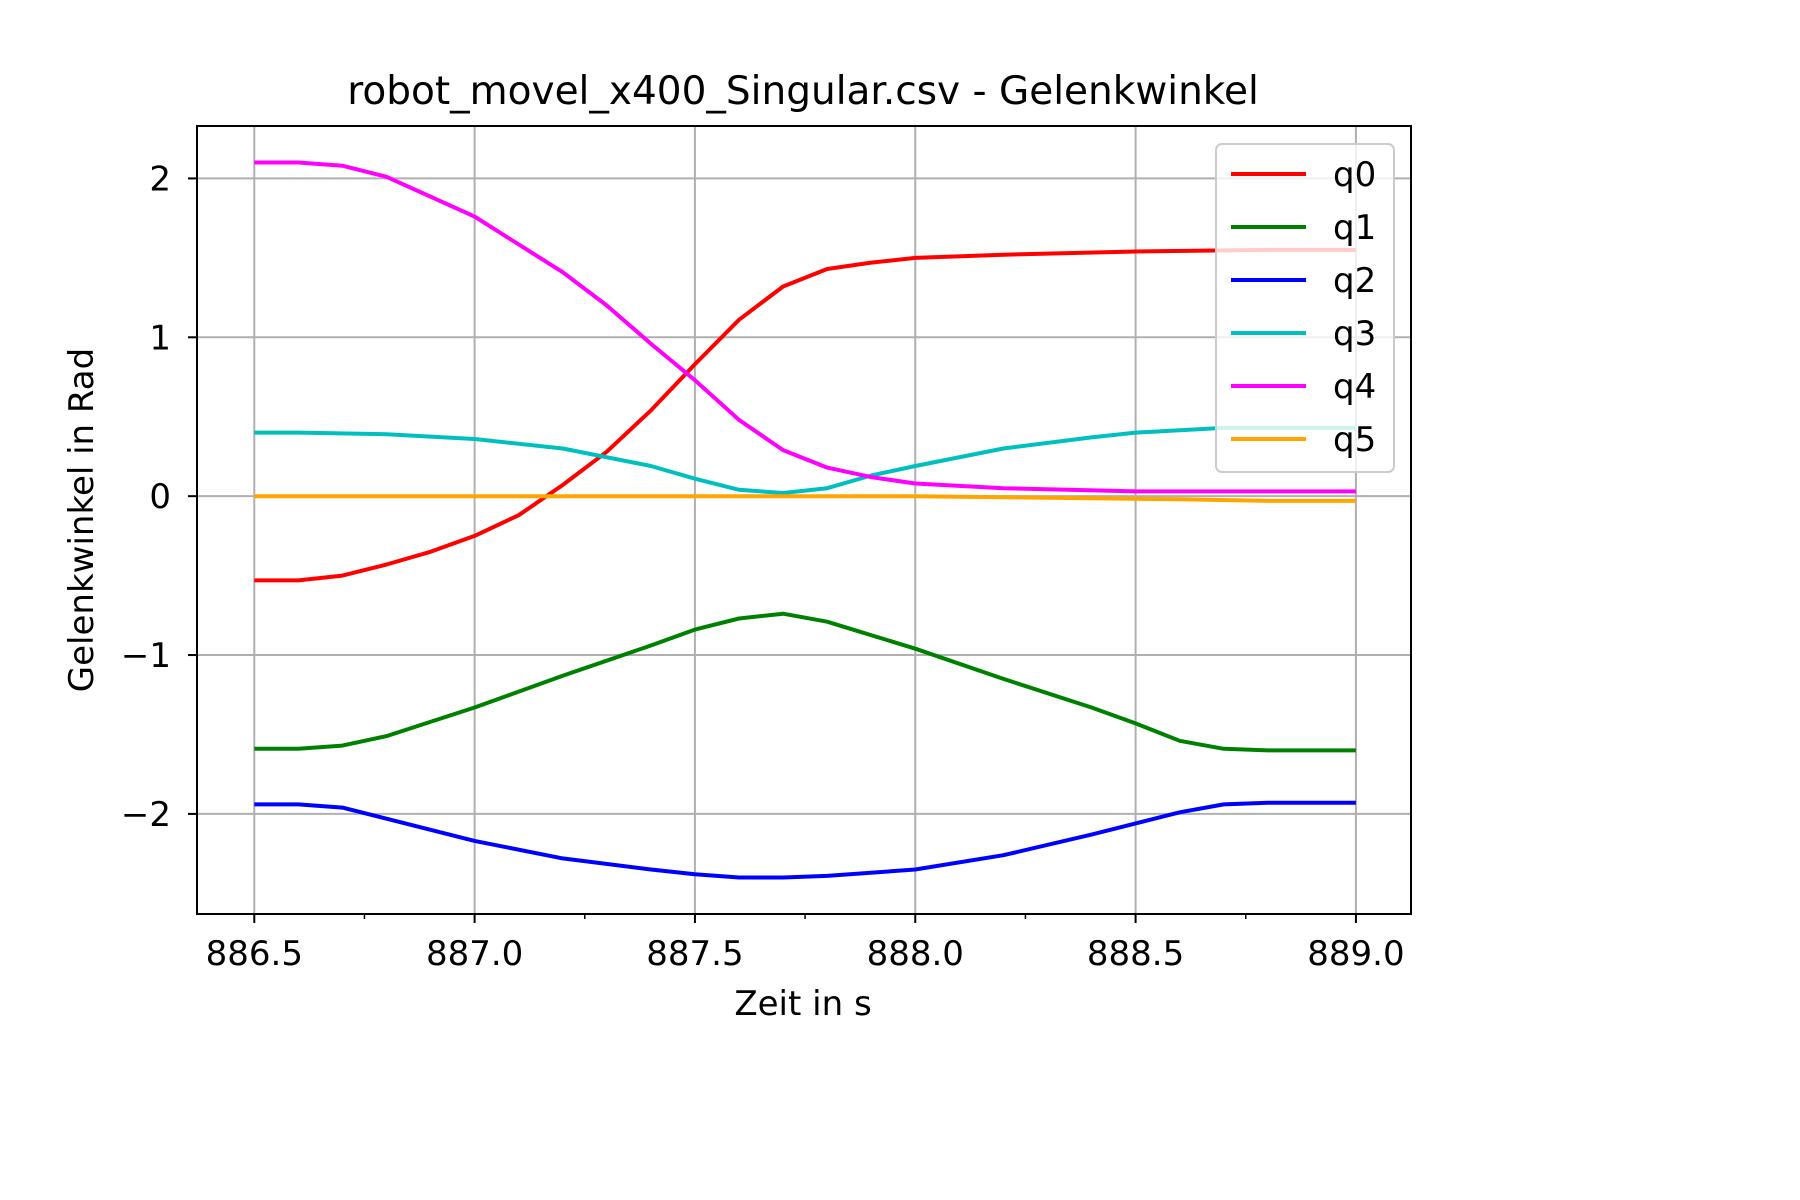 The image size is (1800, 1200). Describe the element at coordinates (1135, 954) in the screenshot. I see `x-tick-label: 888.5` at that location.